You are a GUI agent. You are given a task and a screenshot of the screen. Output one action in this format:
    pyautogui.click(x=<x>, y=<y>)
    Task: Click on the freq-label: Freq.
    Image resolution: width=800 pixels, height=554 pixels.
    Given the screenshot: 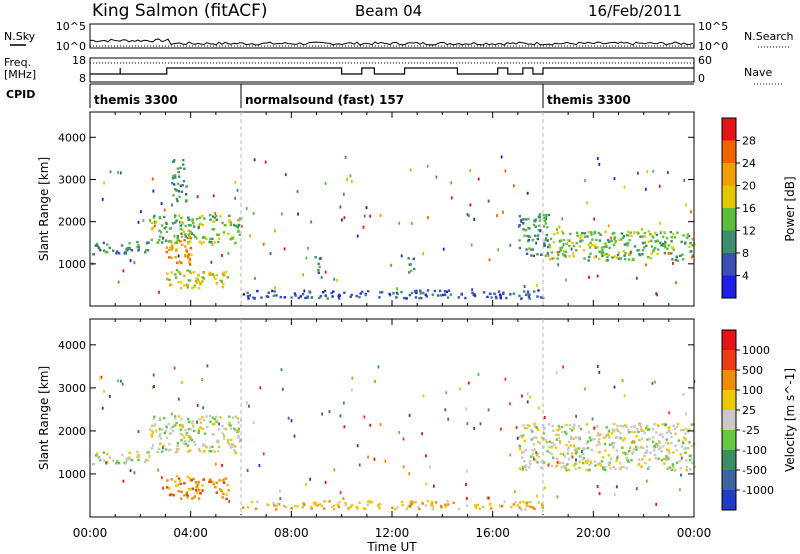 What is the action you would take?
    pyautogui.click(x=17, y=62)
    